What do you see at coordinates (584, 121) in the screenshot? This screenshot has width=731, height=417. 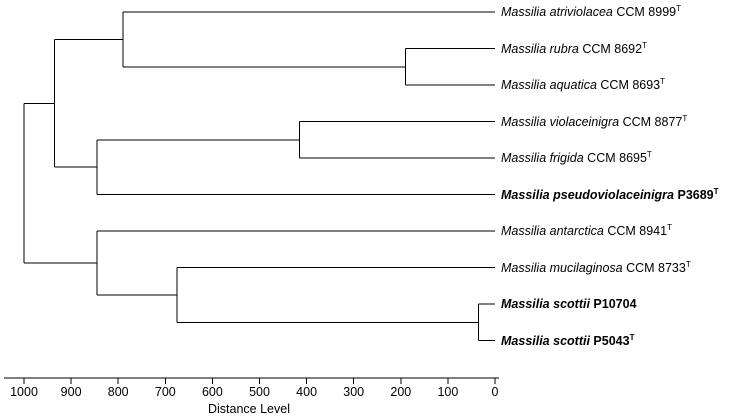 I see `leaf-species: violaceinigra` at bounding box center [584, 121].